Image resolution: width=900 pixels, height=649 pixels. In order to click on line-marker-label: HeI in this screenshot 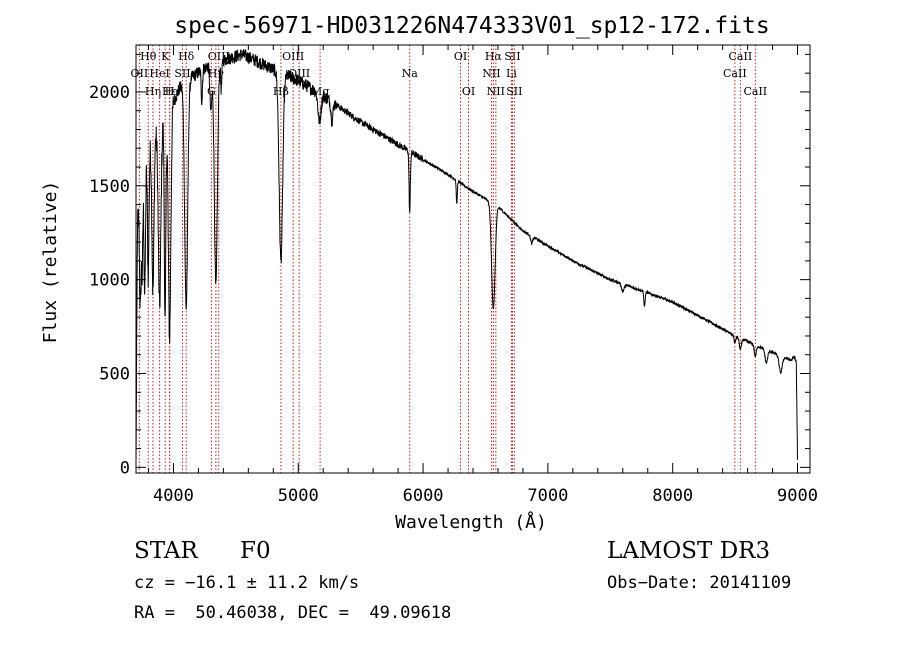, I will do `click(159, 73)`.